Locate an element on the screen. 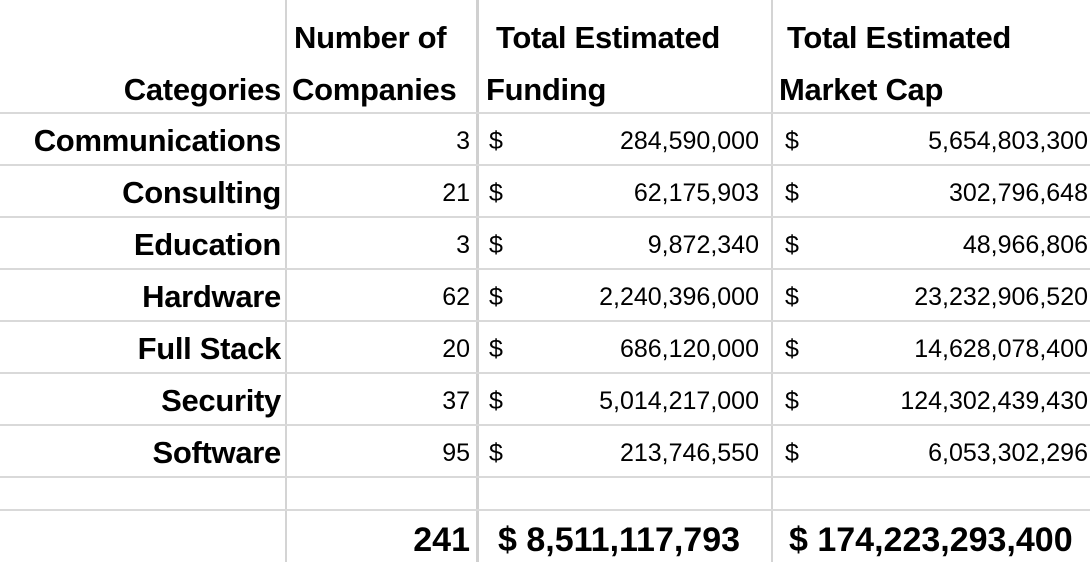 The width and height of the screenshot is (1090, 566). table-cell-marketcap: 5,654,803,300 is located at coordinates (1008, 141).